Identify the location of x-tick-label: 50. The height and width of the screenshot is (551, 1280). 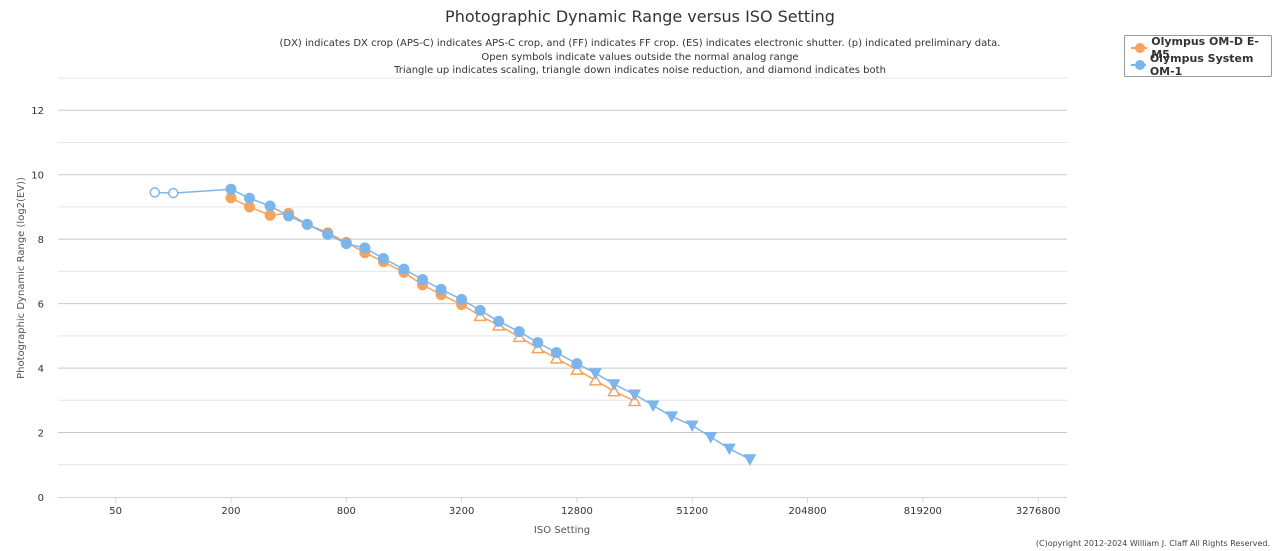
(115, 511).